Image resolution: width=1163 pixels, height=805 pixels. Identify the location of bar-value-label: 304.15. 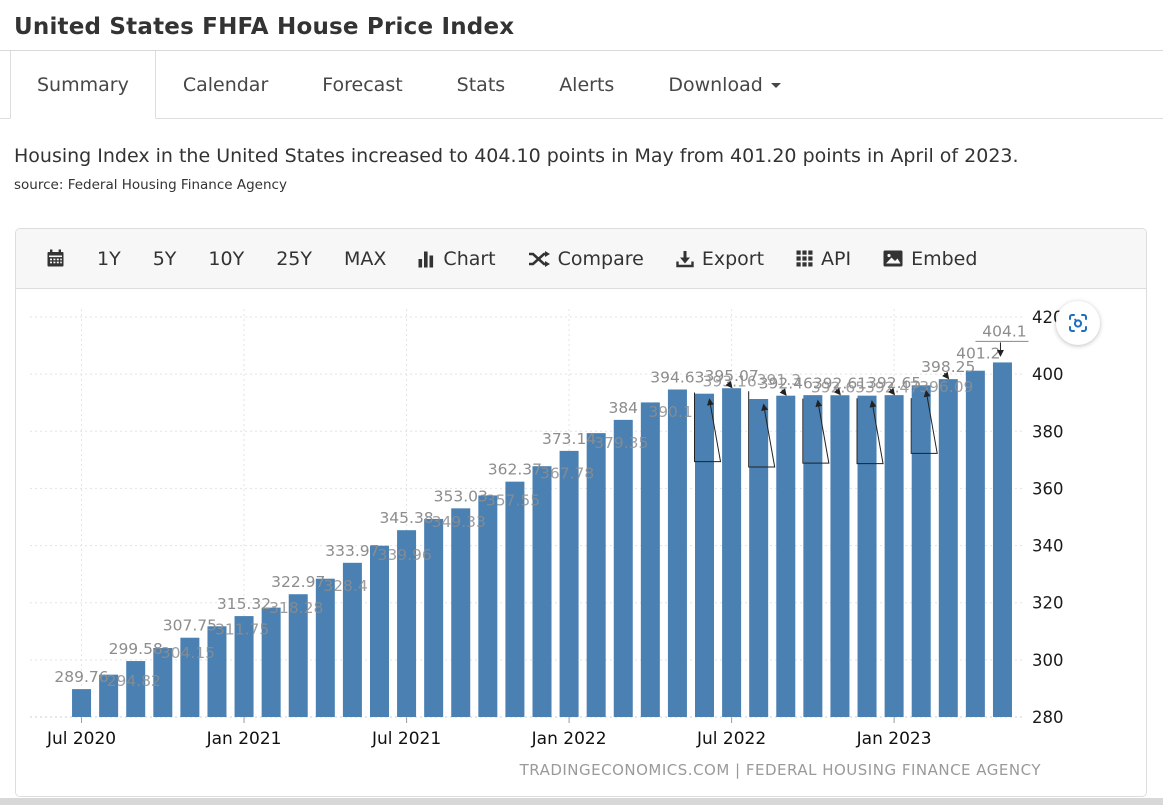
(188, 653).